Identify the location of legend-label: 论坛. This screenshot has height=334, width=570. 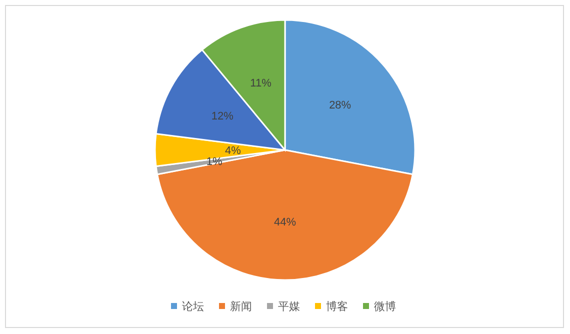
(193, 307).